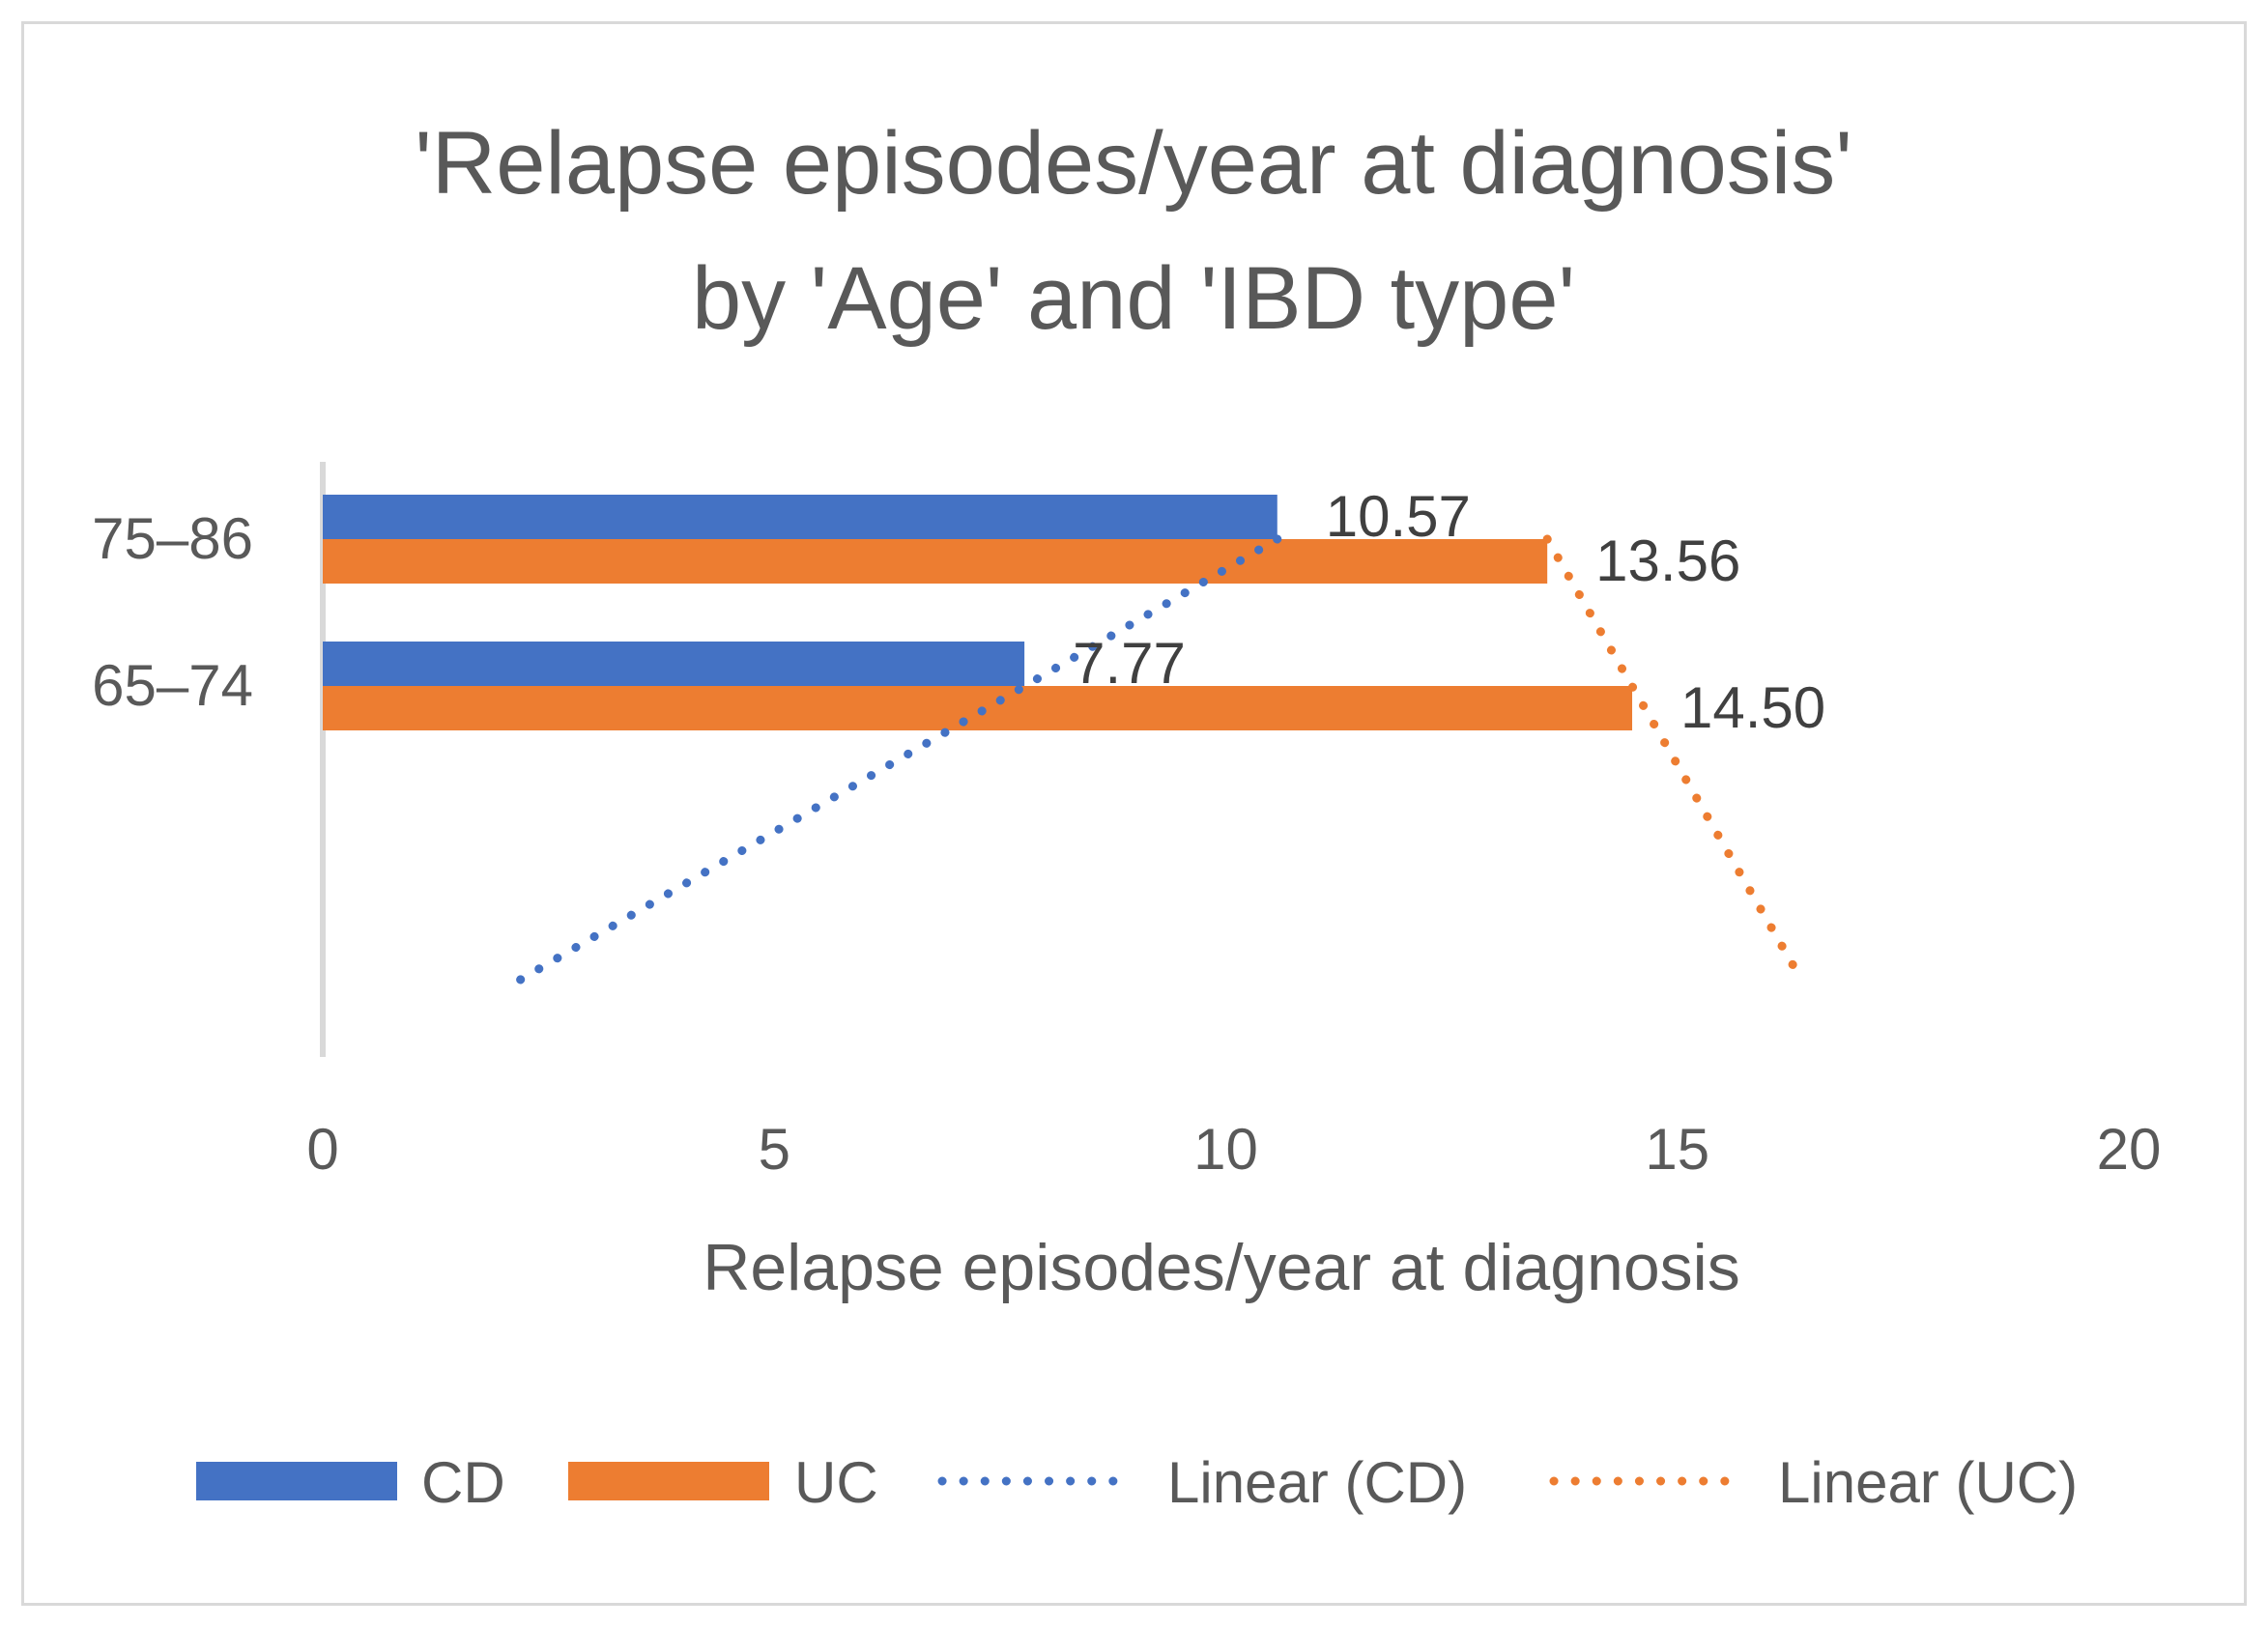 This screenshot has width=2268, height=1627. I want to click on x-tick-20: 20, so click(2129, 1149).